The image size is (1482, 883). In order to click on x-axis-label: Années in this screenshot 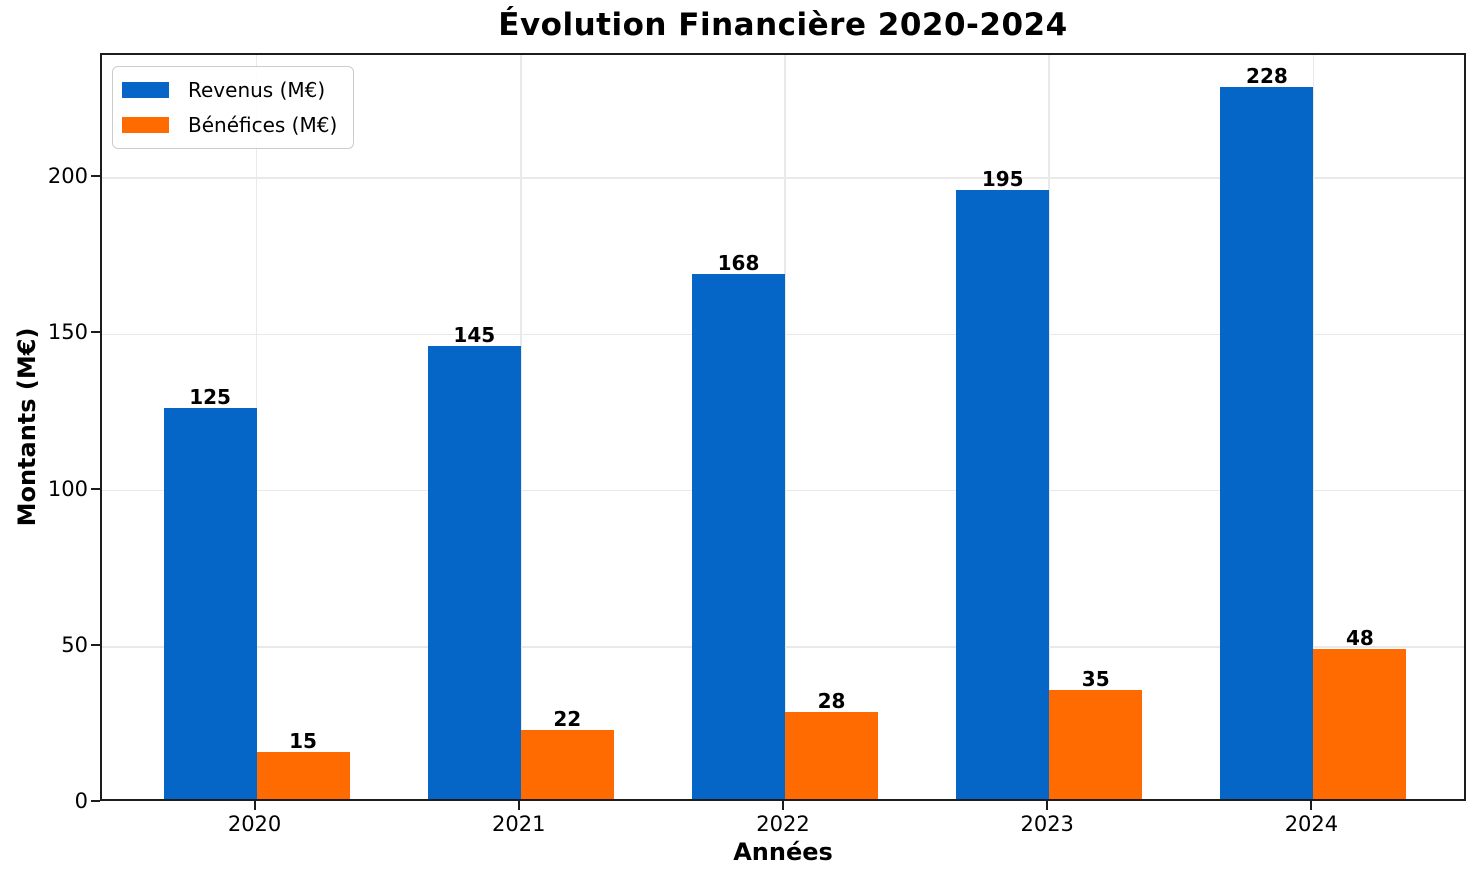, I will do `click(783, 852)`.